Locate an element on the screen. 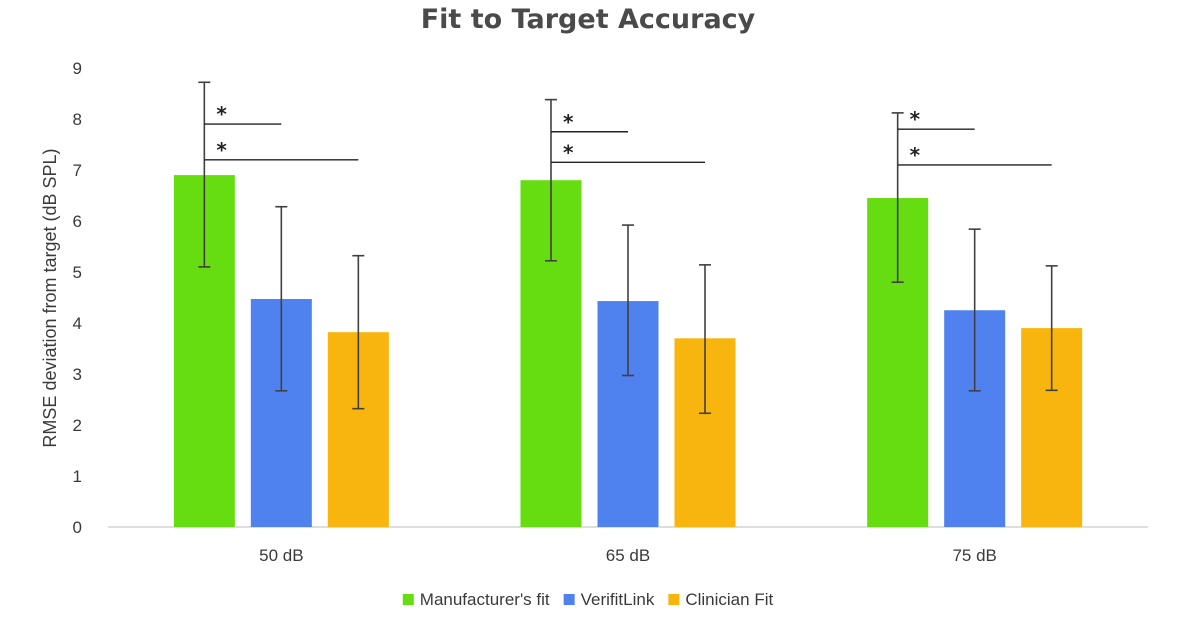 This screenshot has height=630, width=1200. category-label: 65 dB is located at coordinates (628, 555).